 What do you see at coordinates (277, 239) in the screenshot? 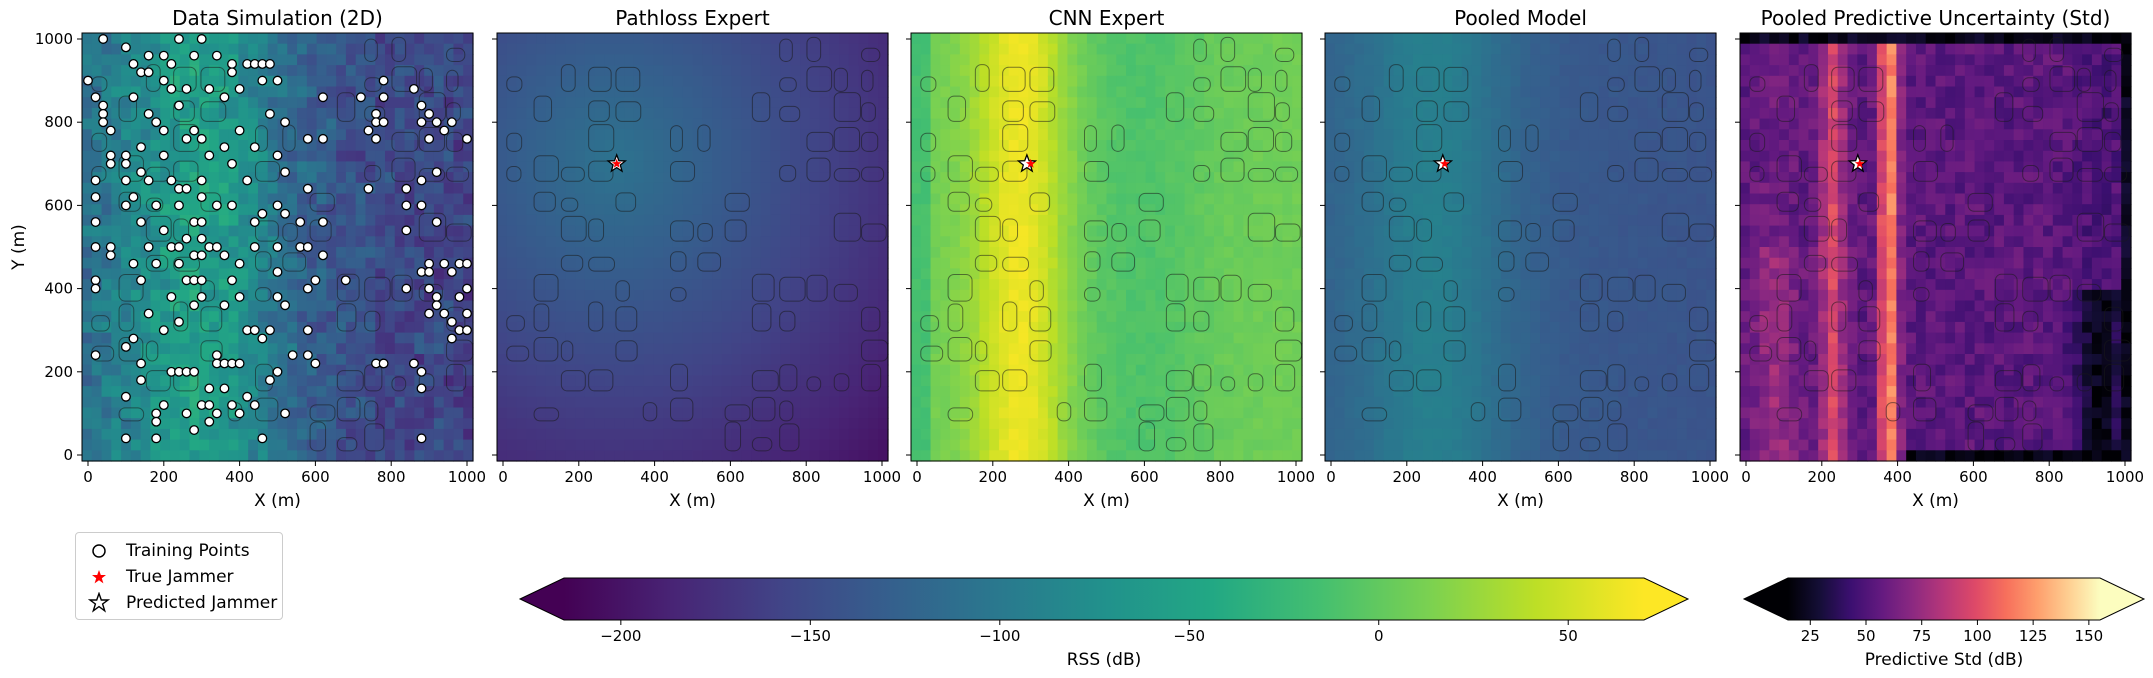
I see `training-points` at bounding box center [277, 239].